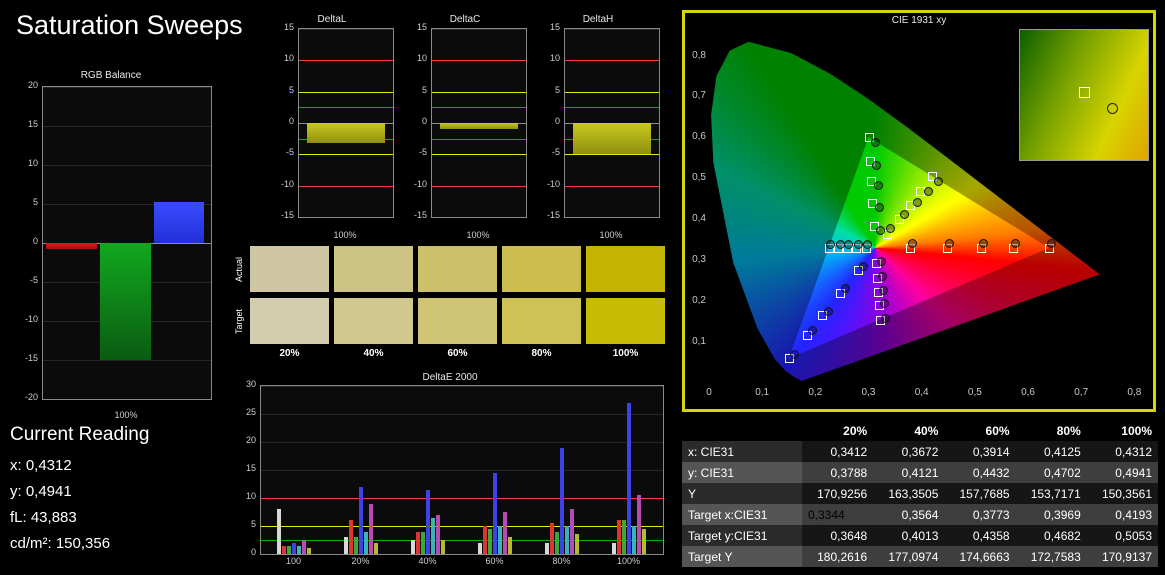 This screenshot has width=1165, height=575. I want to click on table-cell: 163,3505, so click(909, 493).